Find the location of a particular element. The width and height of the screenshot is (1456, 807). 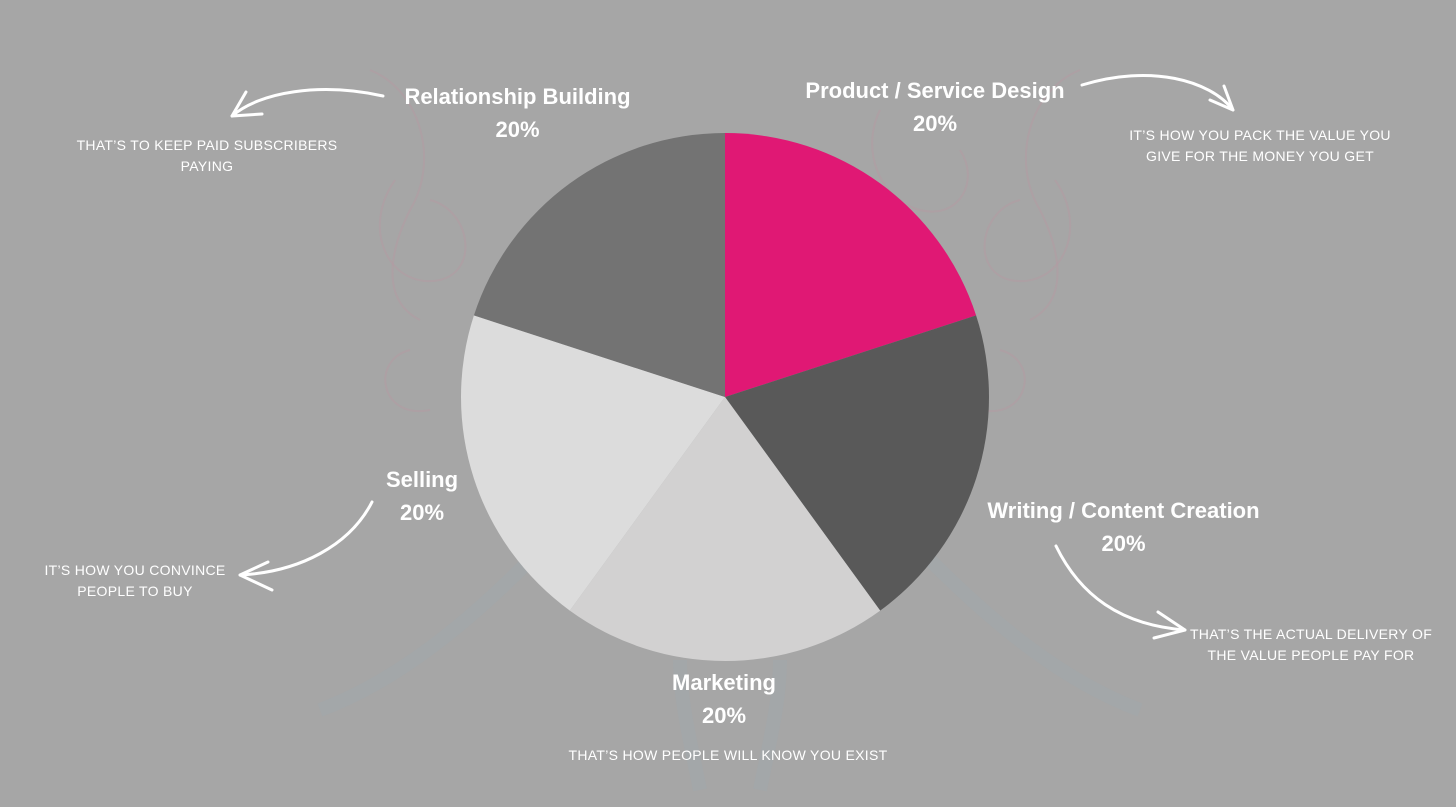

slice-label: Marketing is located at coordinates (724, 682).